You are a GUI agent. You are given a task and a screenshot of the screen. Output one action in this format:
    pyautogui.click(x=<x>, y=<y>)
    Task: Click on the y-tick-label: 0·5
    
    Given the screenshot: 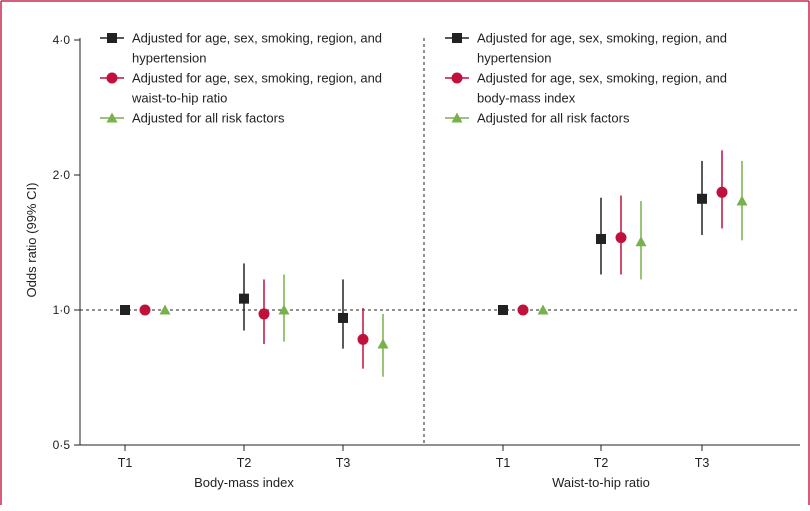 What is the action you would take?
    pyautogui.click(x=62, y=445)
    